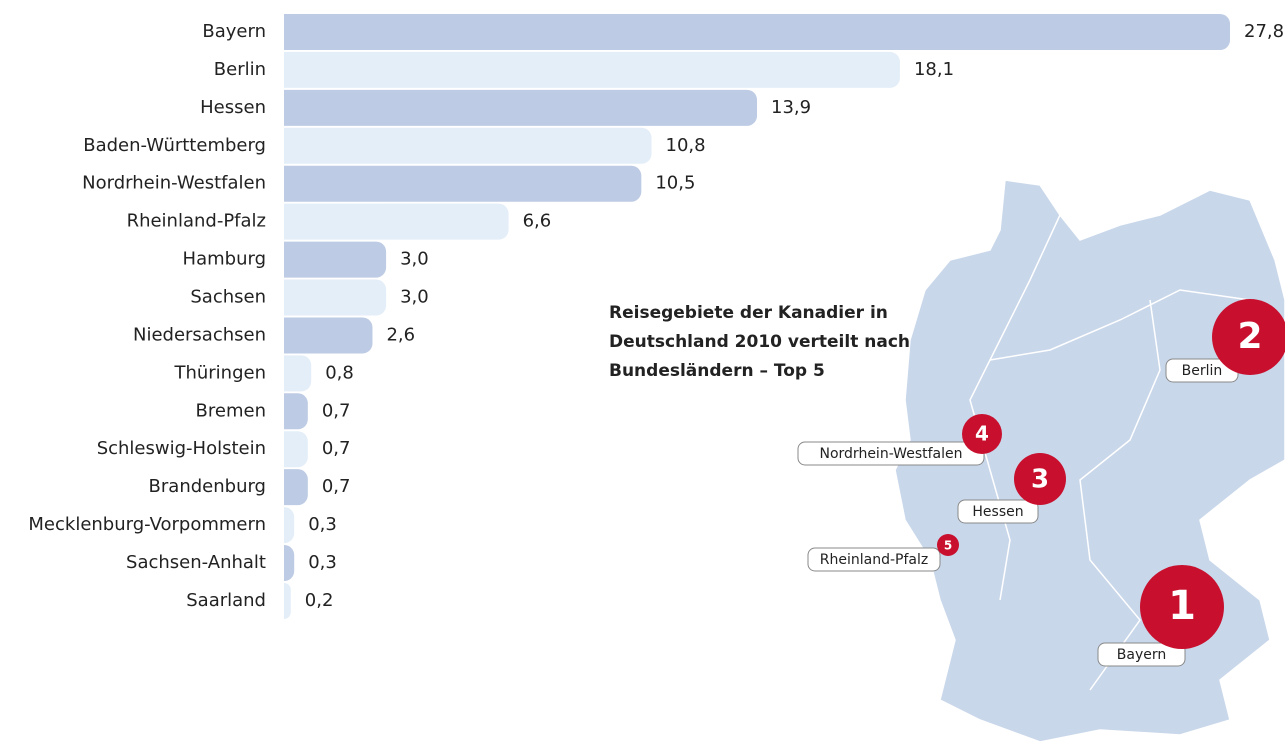 The width and height of the screenshot is (1285, 742). Describe the element at coordinates (717, 371) in the screenshot. I see `chart-title: Bundesländern – Top 5` at that location.